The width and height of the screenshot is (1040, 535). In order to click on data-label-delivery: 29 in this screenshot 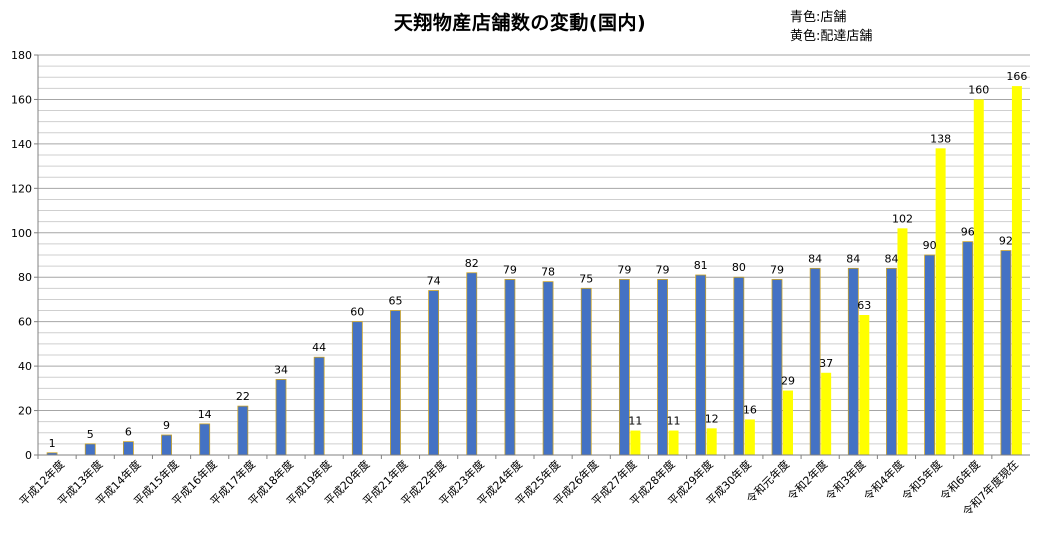, I will do `click(788, 381)`.